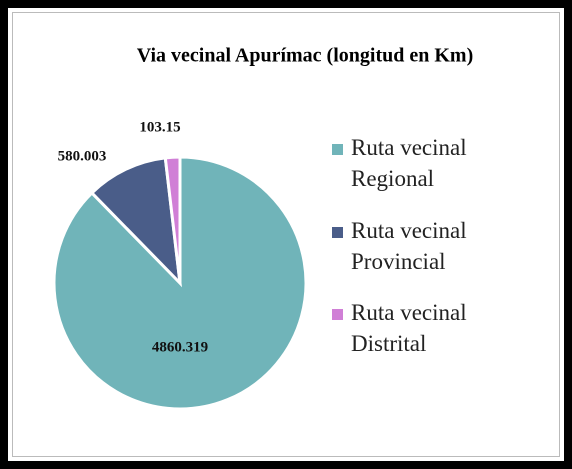 The height and width of the screenshot is (469, 572). Describe the element at coordinates (82, 156) in the screenshot. I see `data-label: 580.003` at that location.